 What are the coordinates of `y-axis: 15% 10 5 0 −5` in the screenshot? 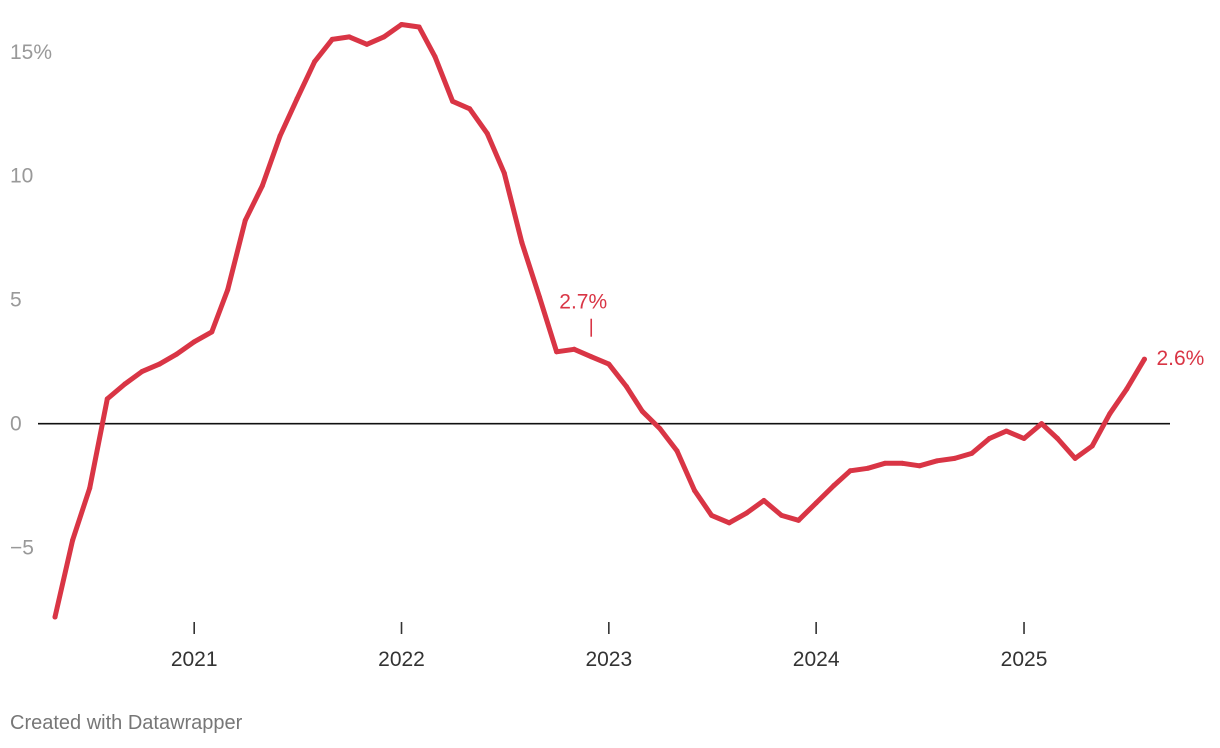 It's located at (31, 300).